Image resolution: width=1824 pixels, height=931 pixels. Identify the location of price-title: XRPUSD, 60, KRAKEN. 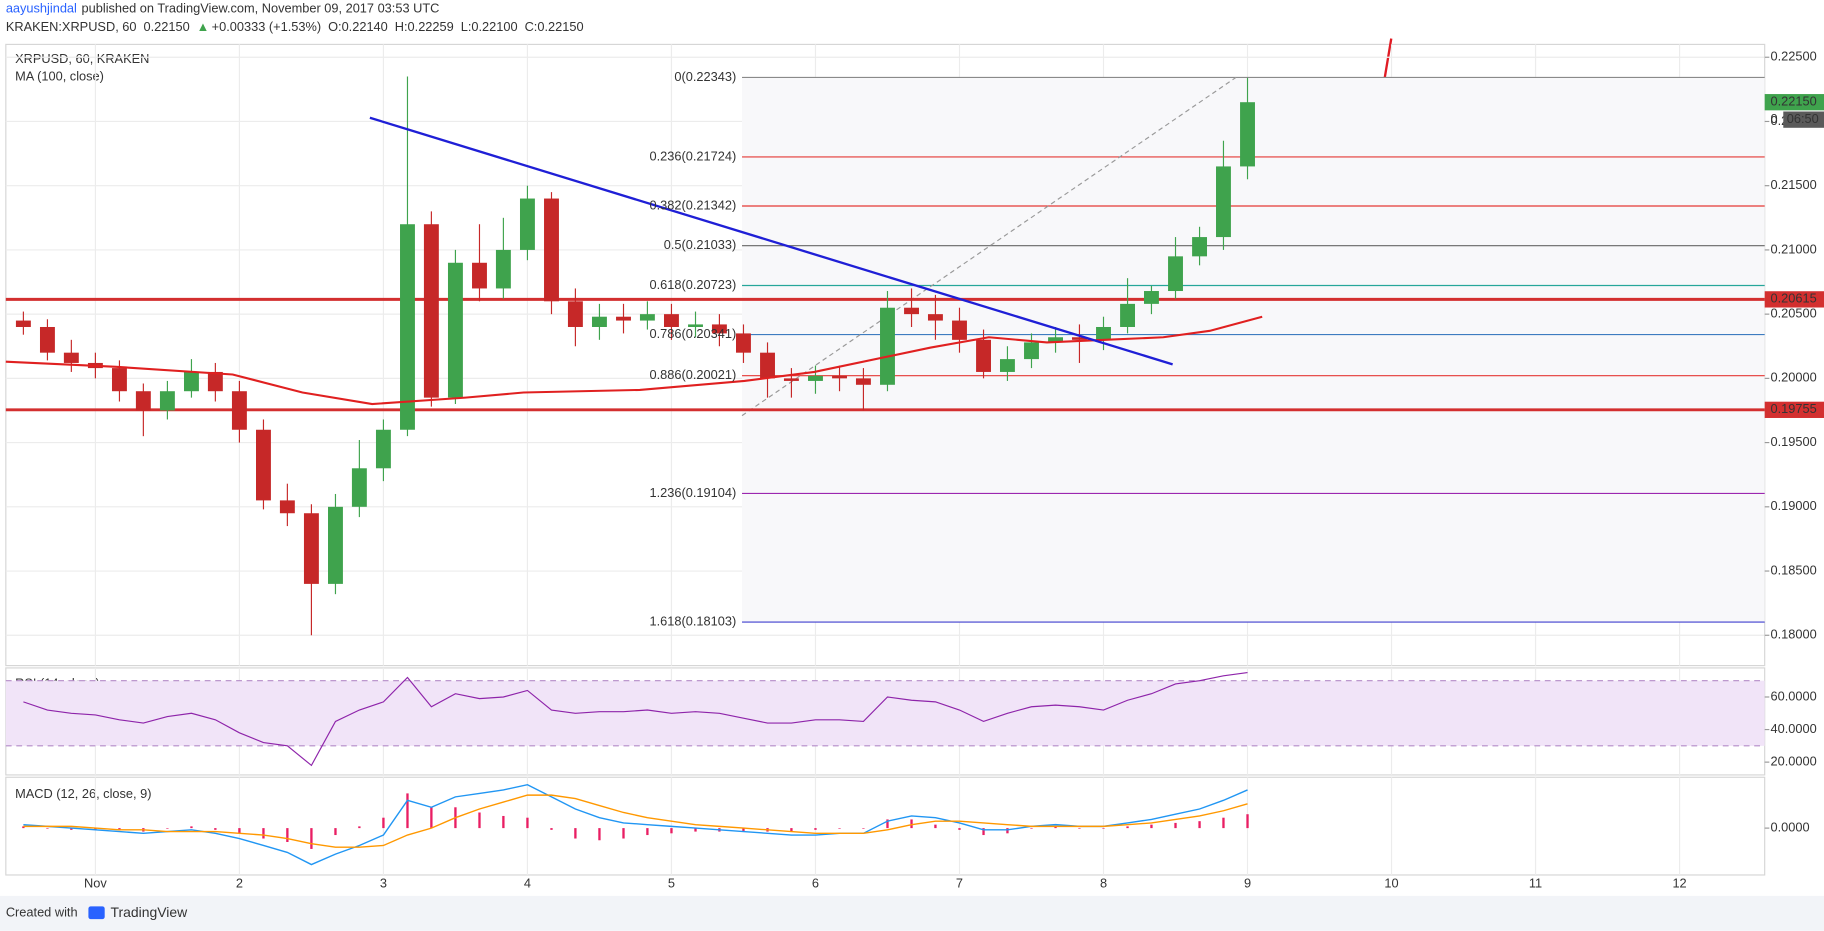
(82, 58).